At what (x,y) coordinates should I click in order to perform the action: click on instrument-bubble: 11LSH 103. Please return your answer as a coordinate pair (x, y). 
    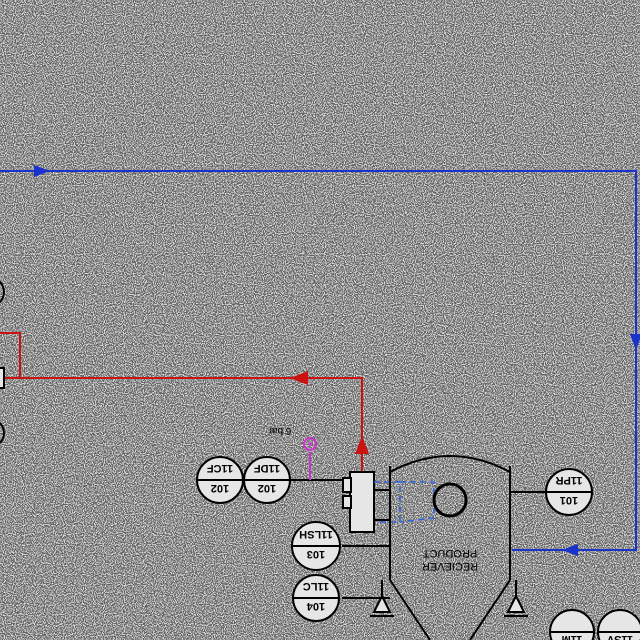
    Looking at the image, I should click on (316, 546).